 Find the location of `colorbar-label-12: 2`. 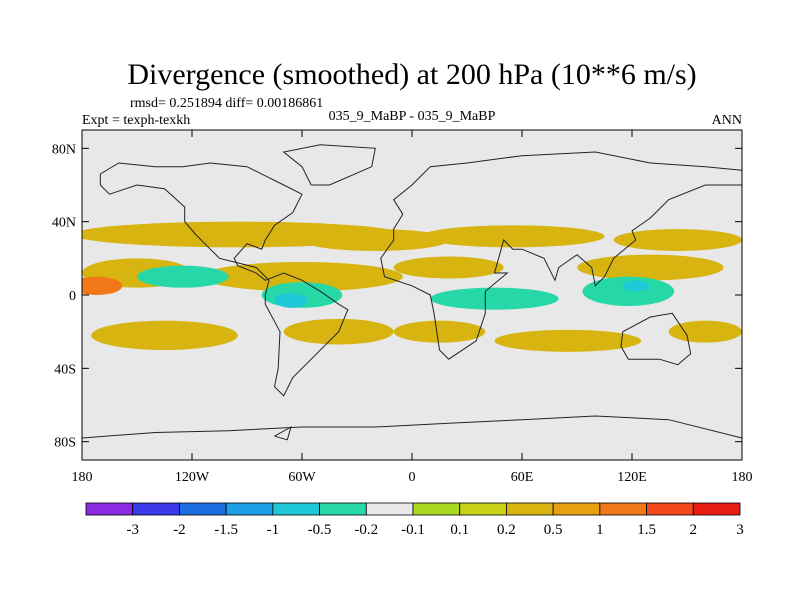

colorbar-label-12: 2 is located at coordinates (694, 530).